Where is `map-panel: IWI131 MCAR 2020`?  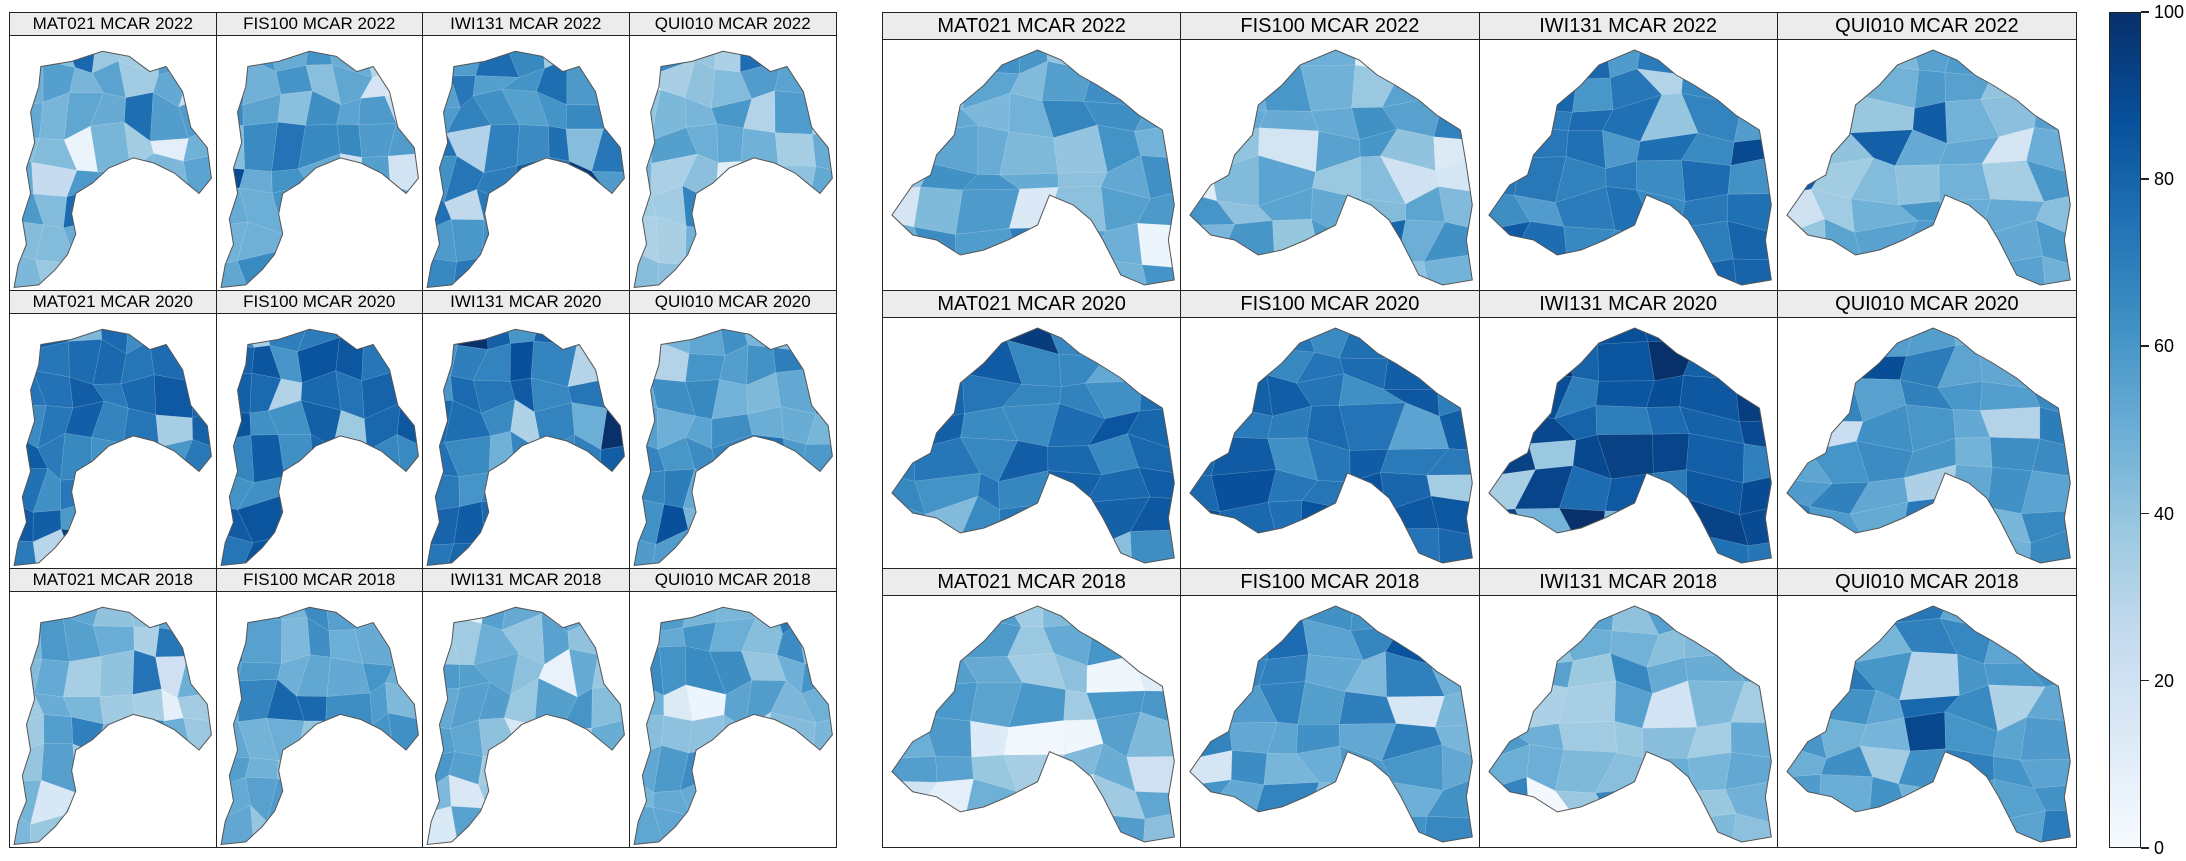
map-panel: IWI131 MCAR 2020 is located at coordinates (1628, 430).